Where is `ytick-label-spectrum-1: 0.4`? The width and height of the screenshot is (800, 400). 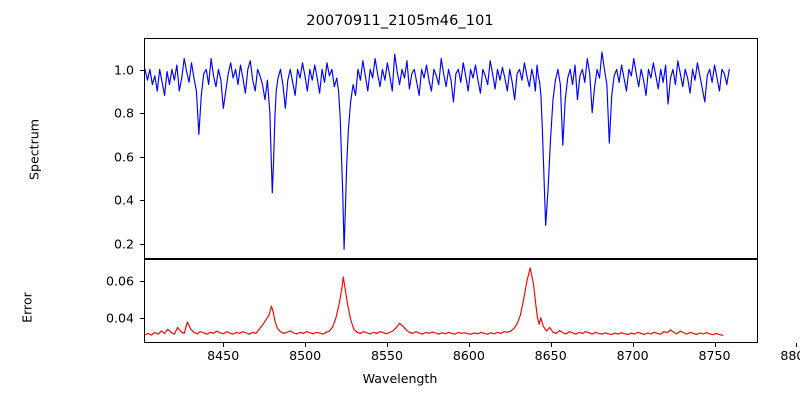
ytick-label-spectrum-1: 0.4 is located at coordinates (123, 200).